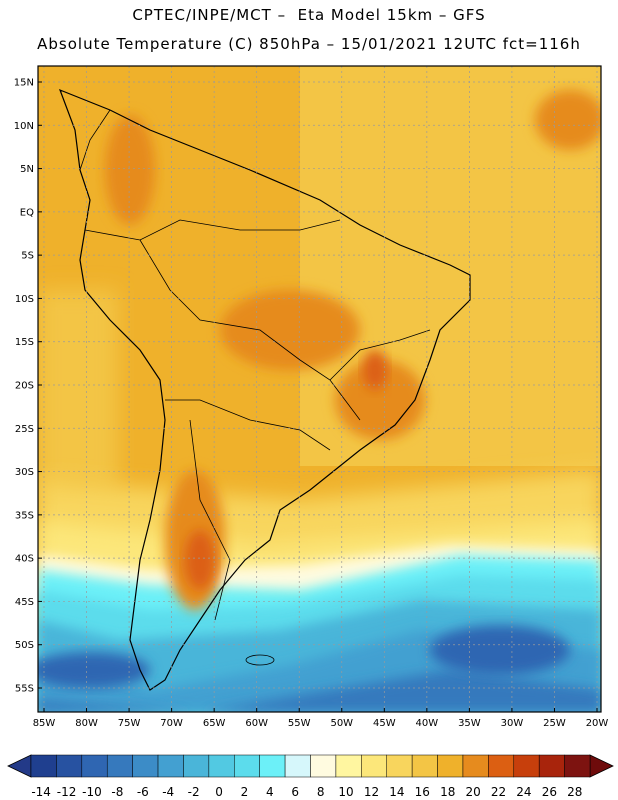 The width and height of the screenshot is (618, 800). Describe the element at coordinates (341, 723) in the screenshot. I see `lon-label: 50W` at that location.